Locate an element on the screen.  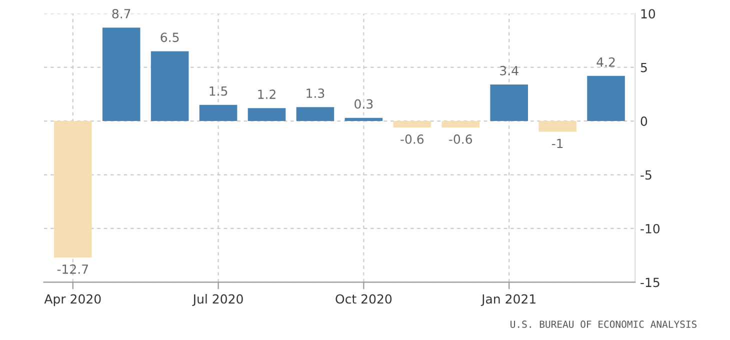
y-tick-label: -15 is located at coordinates (650, 283).